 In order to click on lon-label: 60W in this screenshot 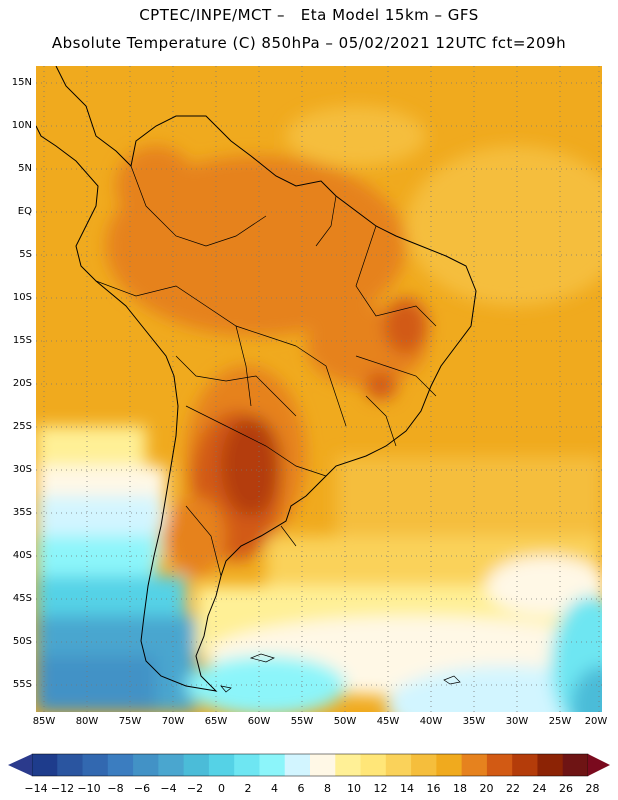, I will do `click(259, 721)`.